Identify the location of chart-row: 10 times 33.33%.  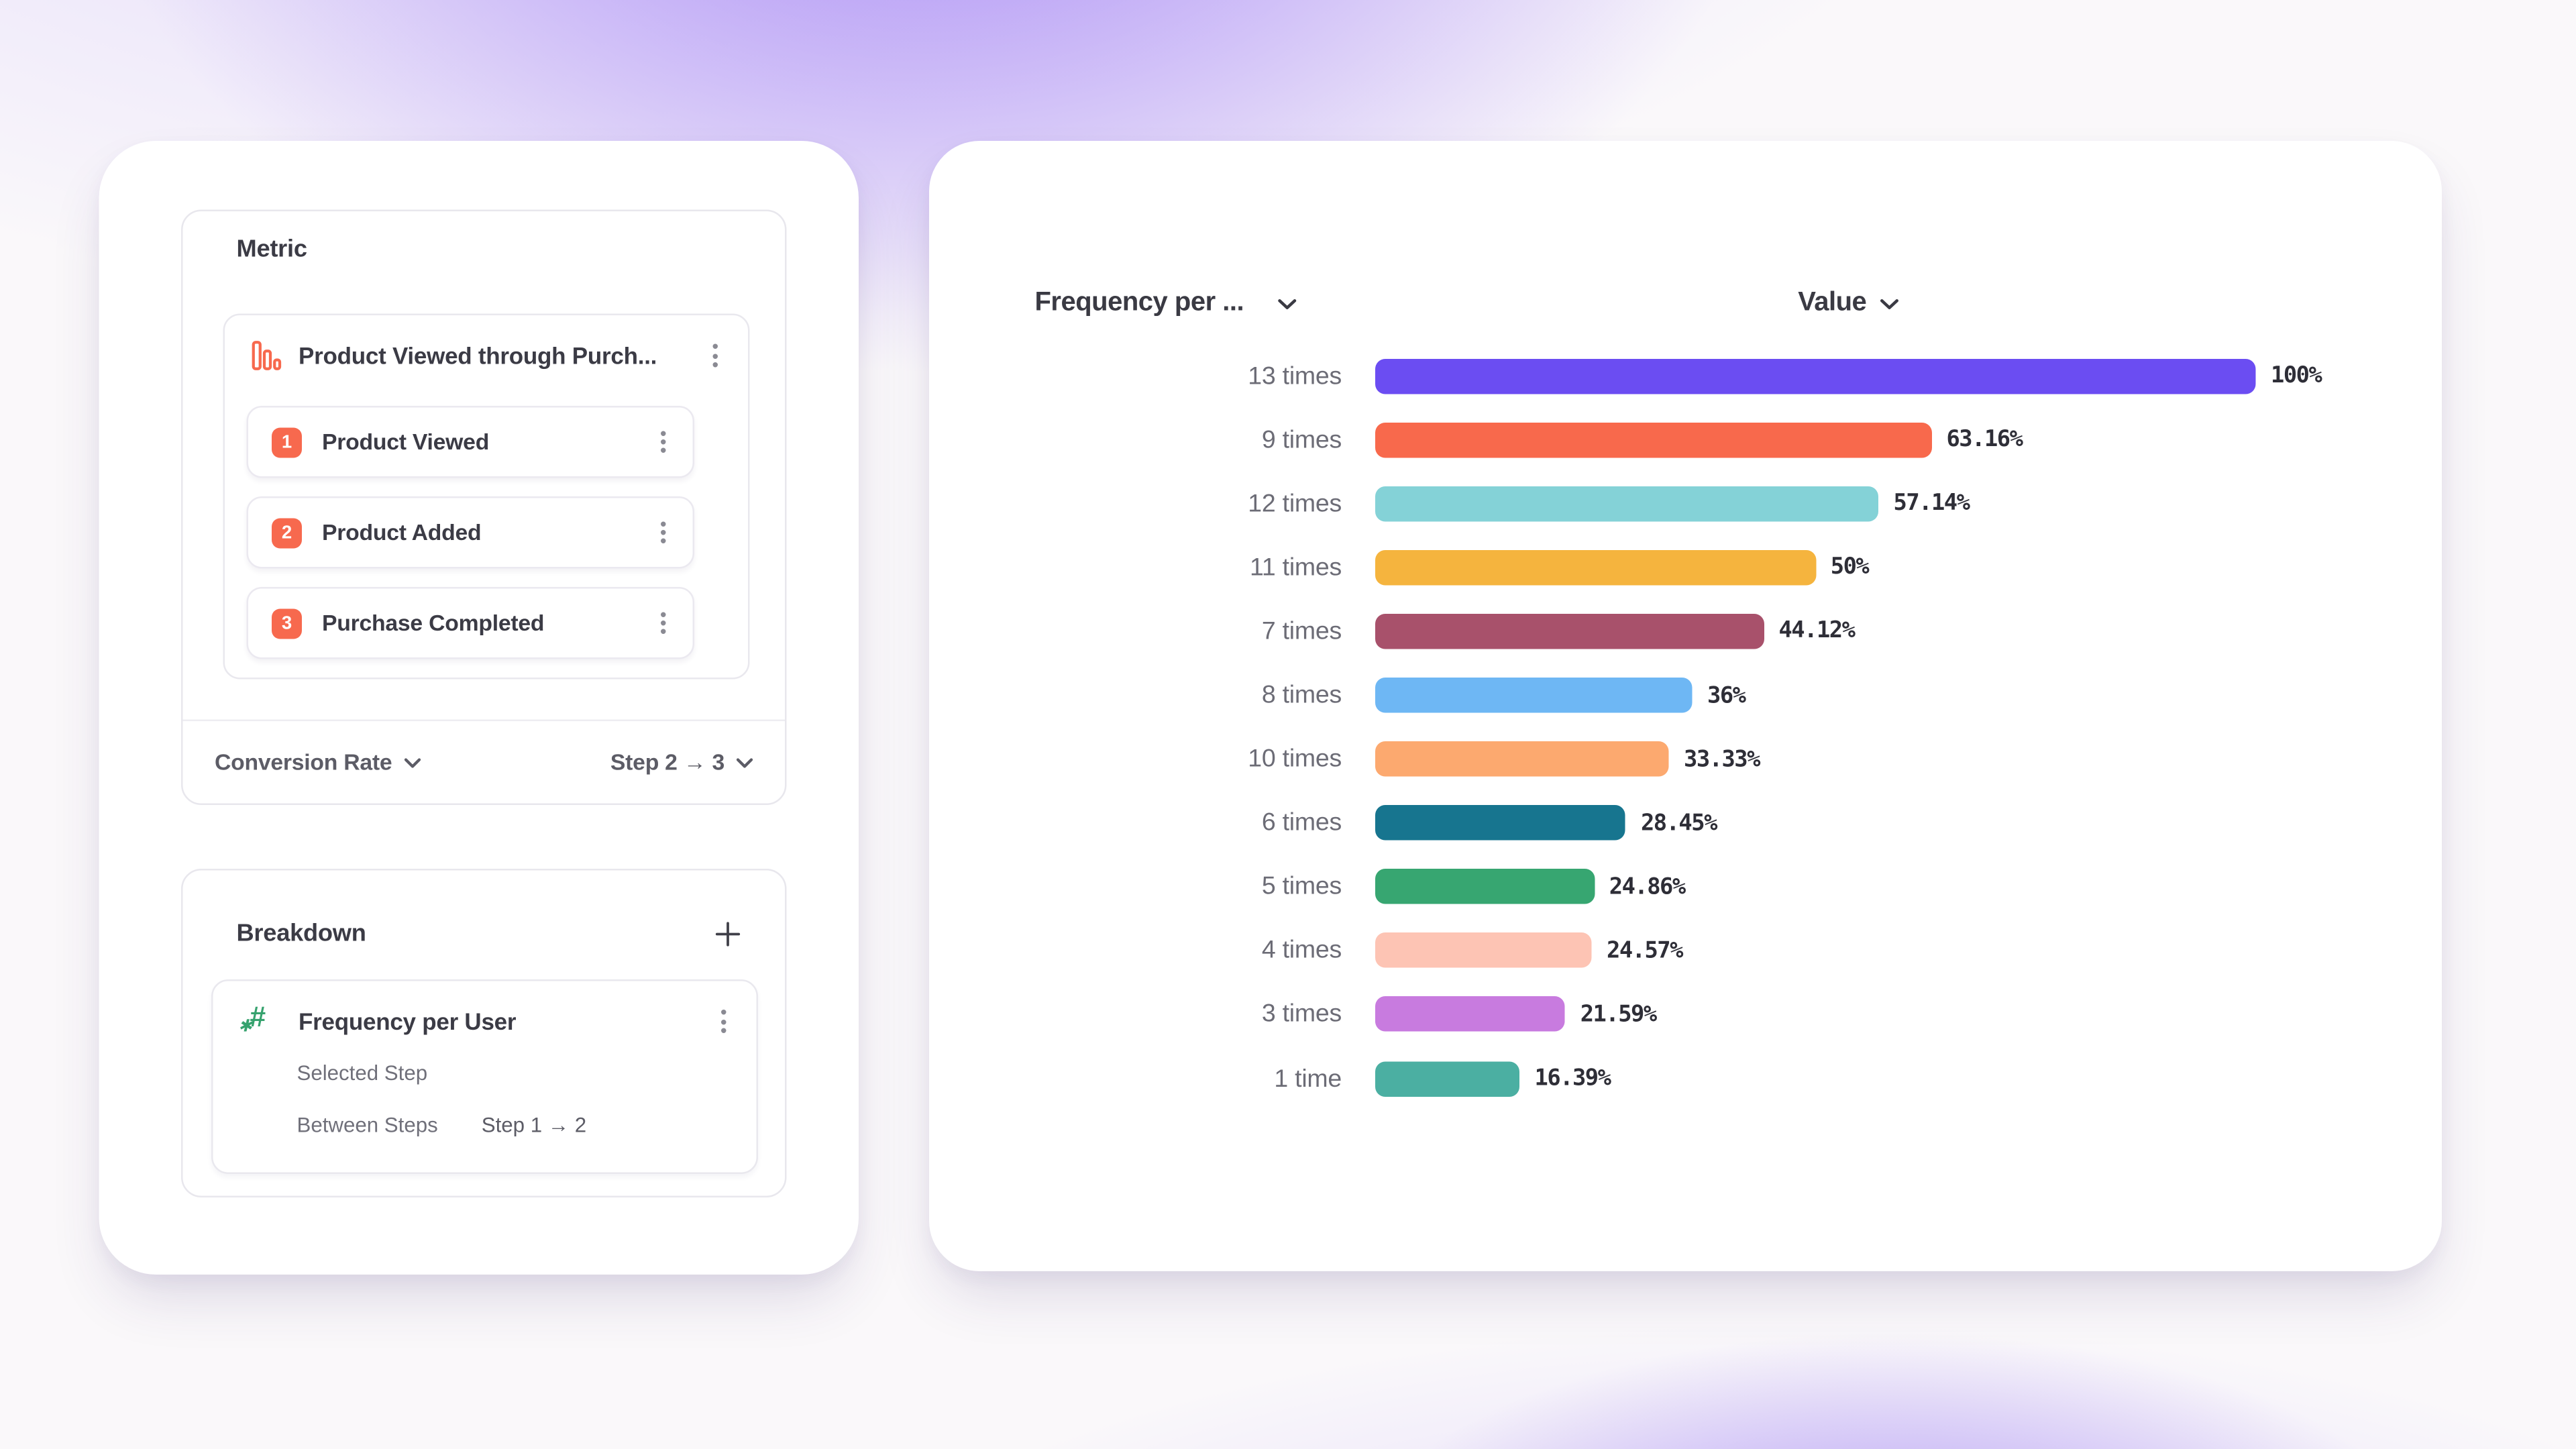
(1685, 759).